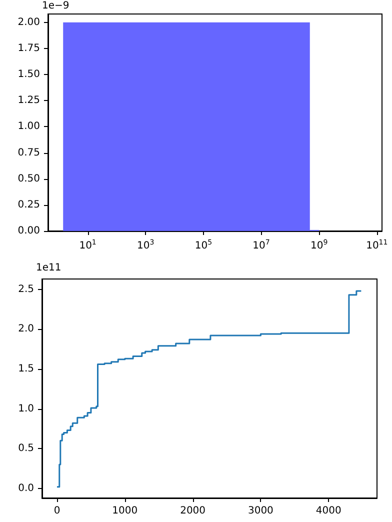  What do you see at coordinates (26, 488) in the screenshot?
I see `y-tick-label: 0.0` at bounding box center [26, 488].